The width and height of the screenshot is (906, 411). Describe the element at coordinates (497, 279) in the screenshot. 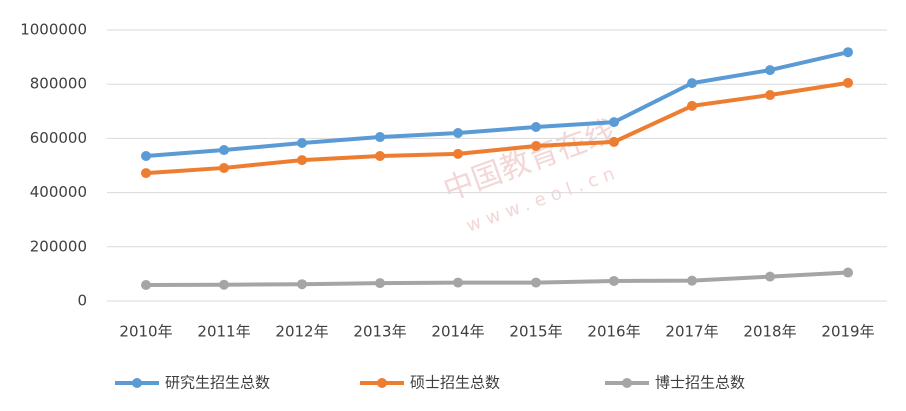

I see `series-line` at that location.